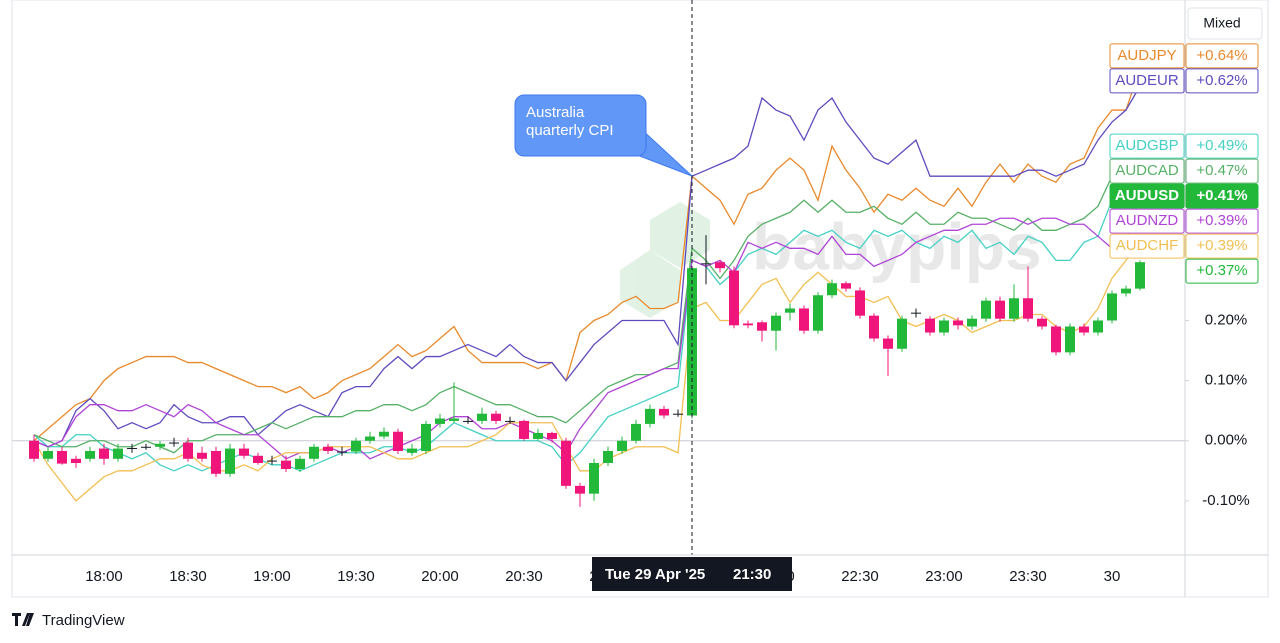 The width and height of the screenshot is (1280, 643). I want to click on x-tick-label: 23:00, so click(944, 576).